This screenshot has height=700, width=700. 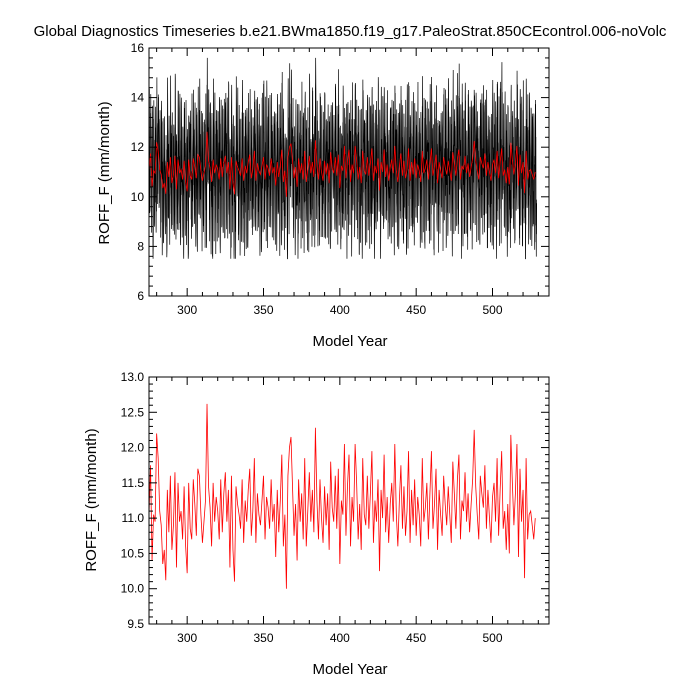 I want to click on top-annual-series, so click(x=342, y=164).